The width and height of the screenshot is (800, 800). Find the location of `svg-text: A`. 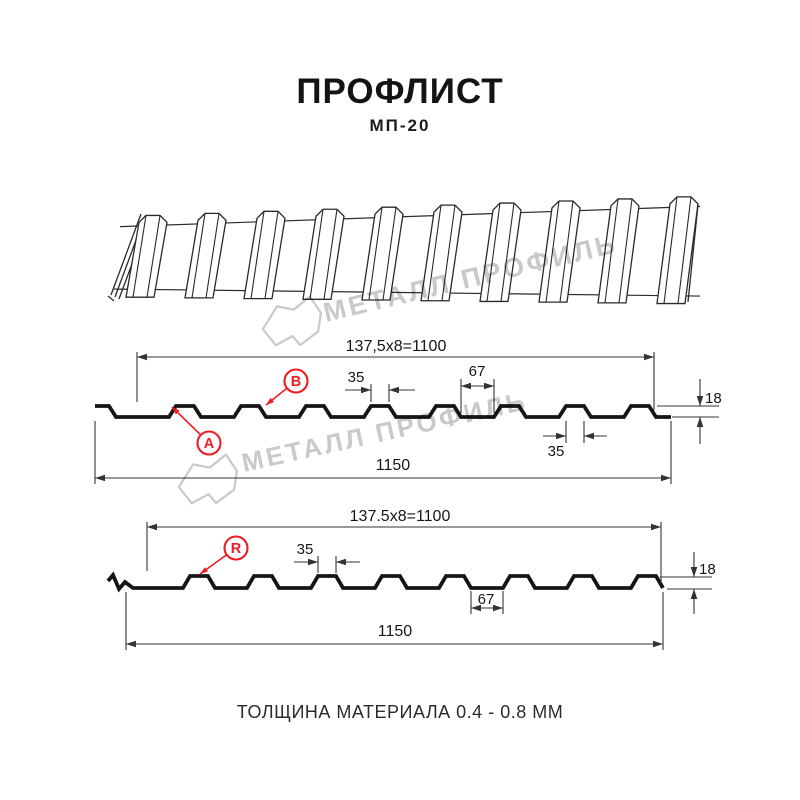

svg-text: A is located at coordinates (209, 444).